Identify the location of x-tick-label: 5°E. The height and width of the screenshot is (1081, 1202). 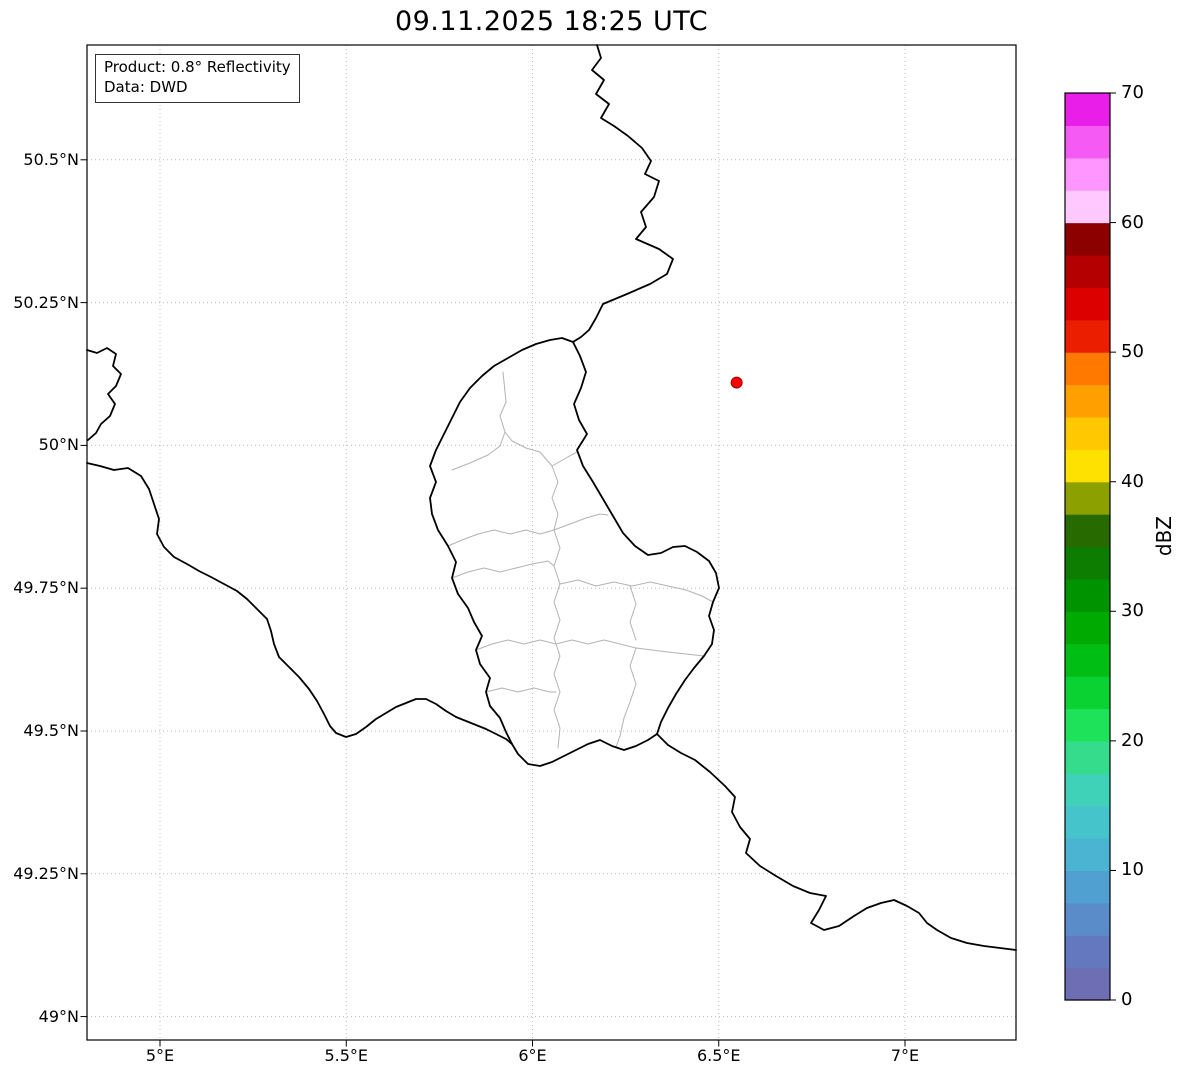
(160, 1055).